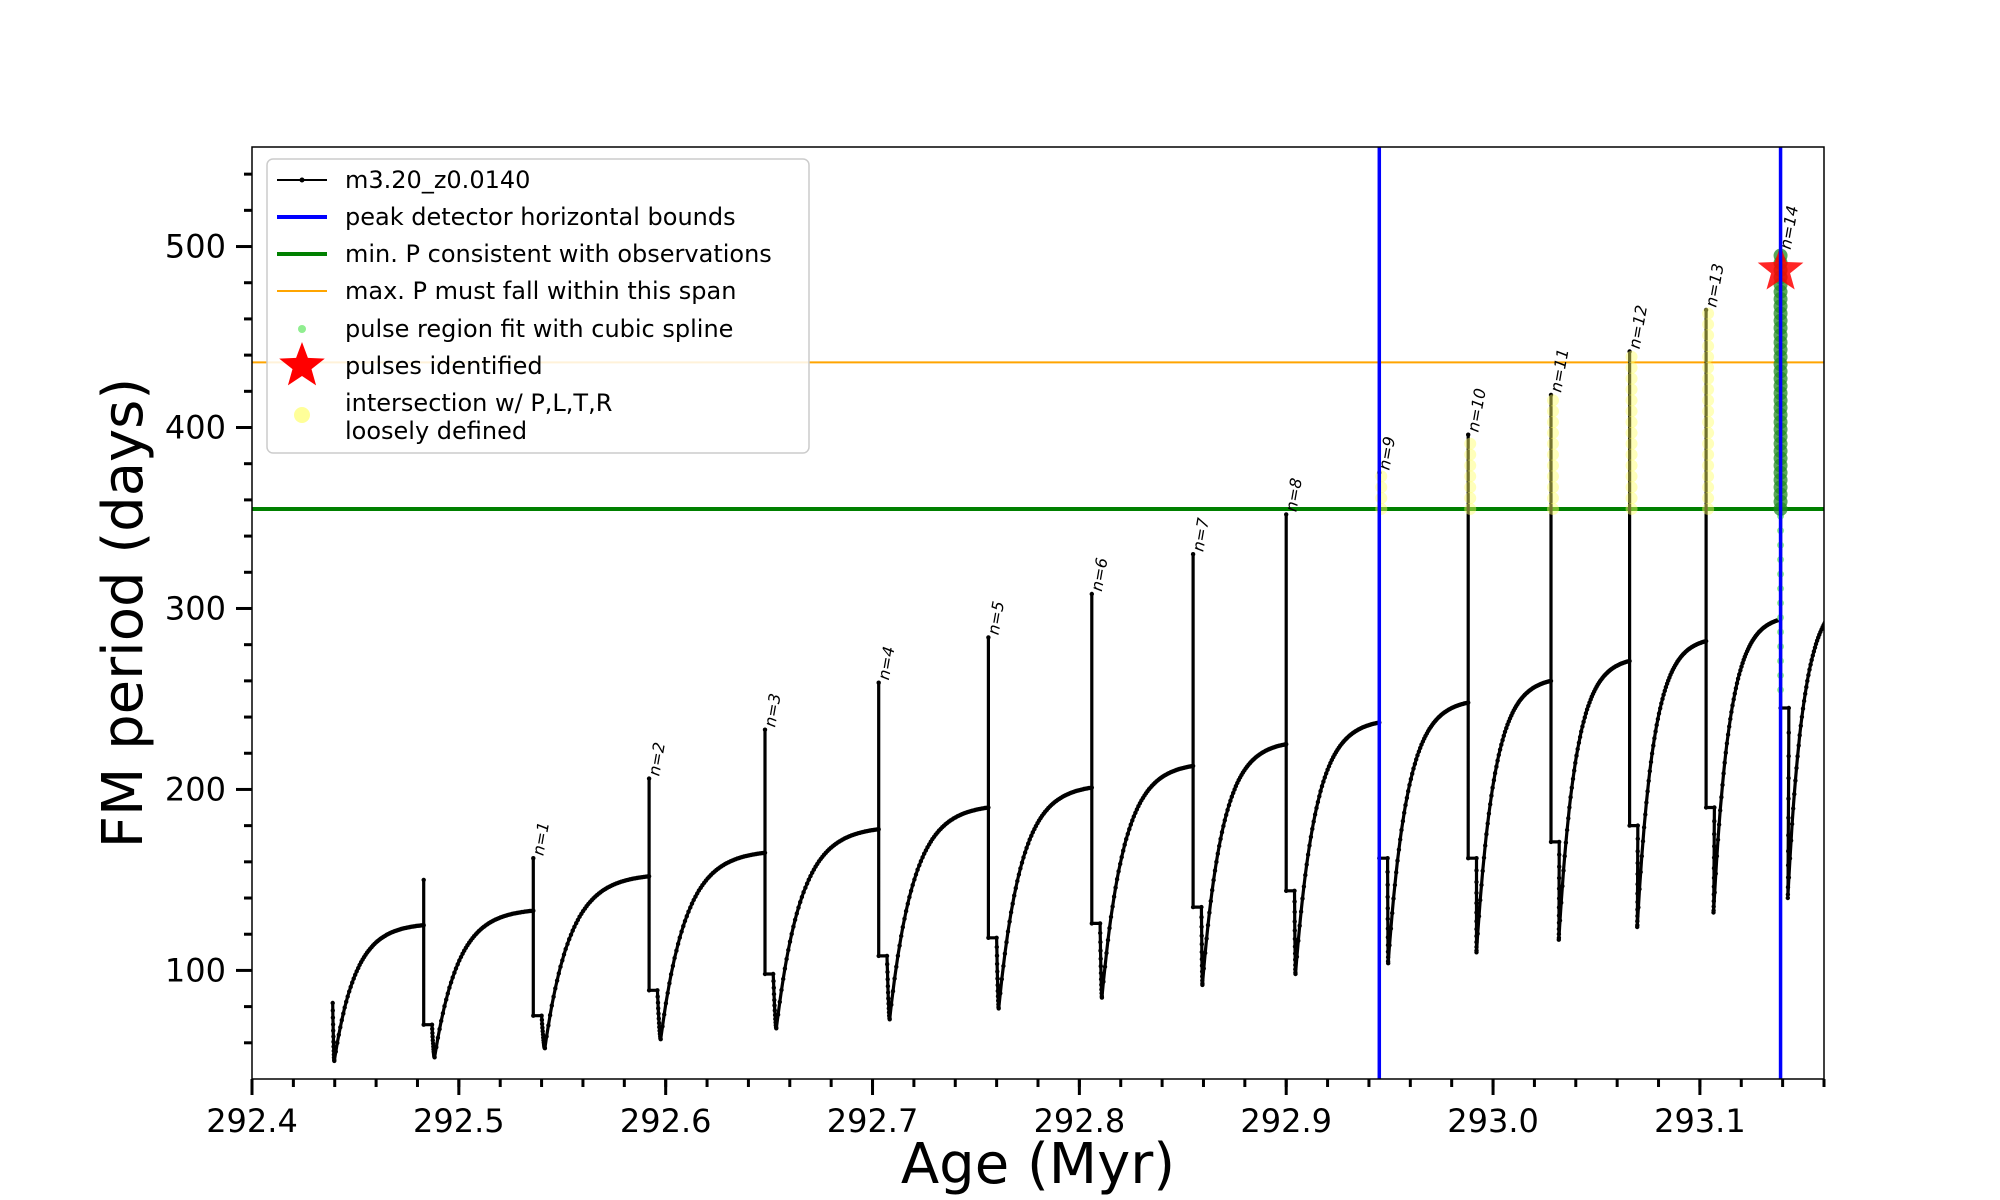 This screenshot has width=2000, height=1200. I want to click on y-axis-title: FM period (days), so click(123, 613).